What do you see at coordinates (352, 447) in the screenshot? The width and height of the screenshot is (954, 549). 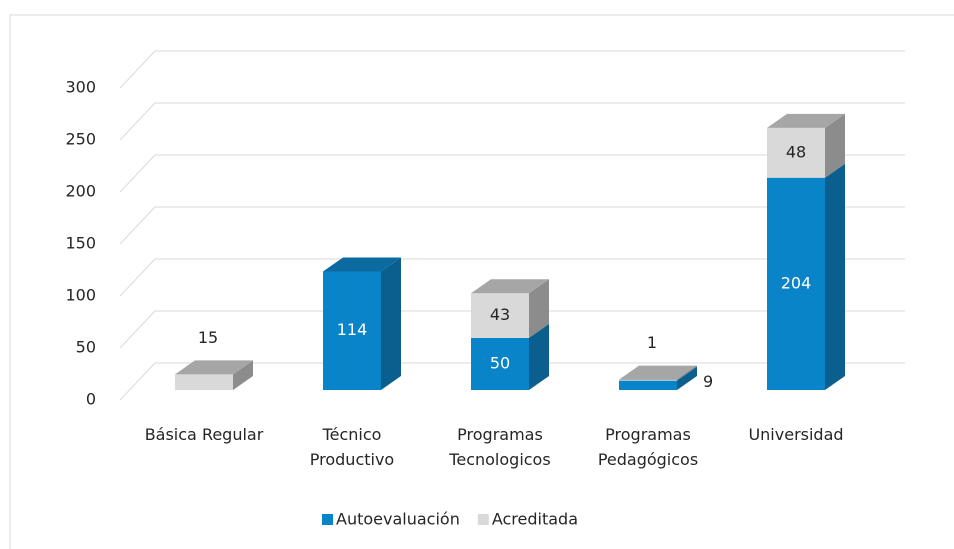 I see `x-tick-label: Técnico Productivo` at bounding box center [352, 447].